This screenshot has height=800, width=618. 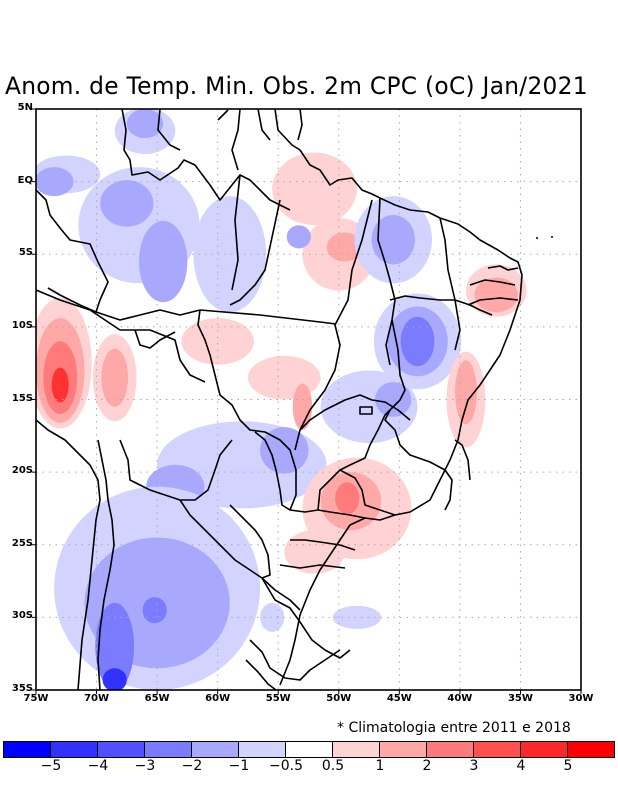 What do you see at coordinates (51, 766) in the screenshot?
I see `colorbar-label: −5` at bounding box center [51, 766].